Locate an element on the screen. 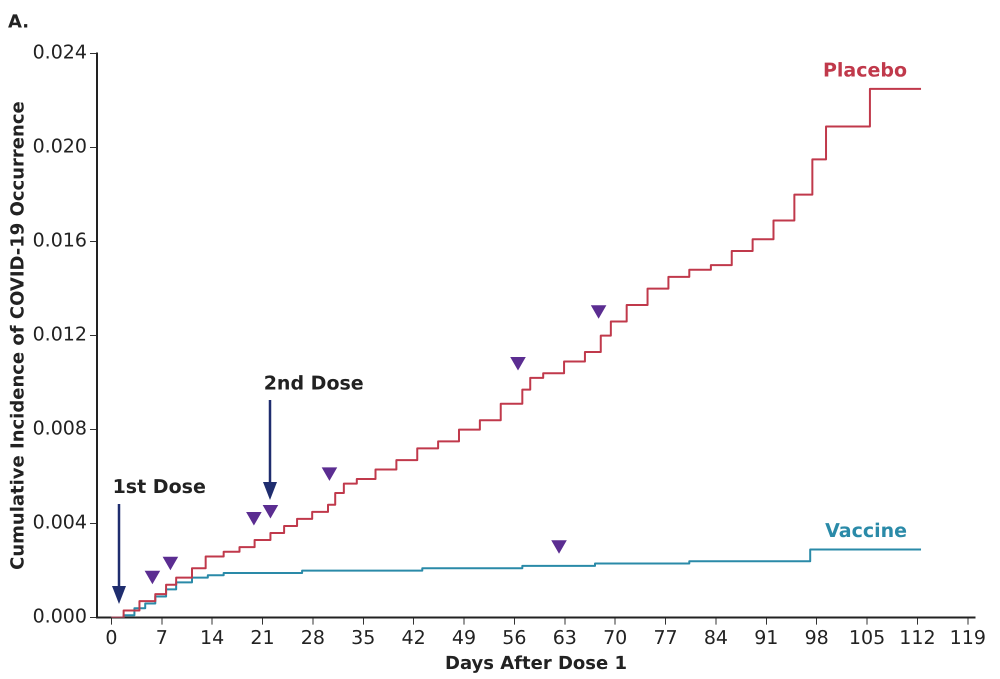 This screenshot has width=1000, height=679. y-axis-title: Cumulative Incidence of COVID-19 Occurrence is located at coordinates (17, 335).